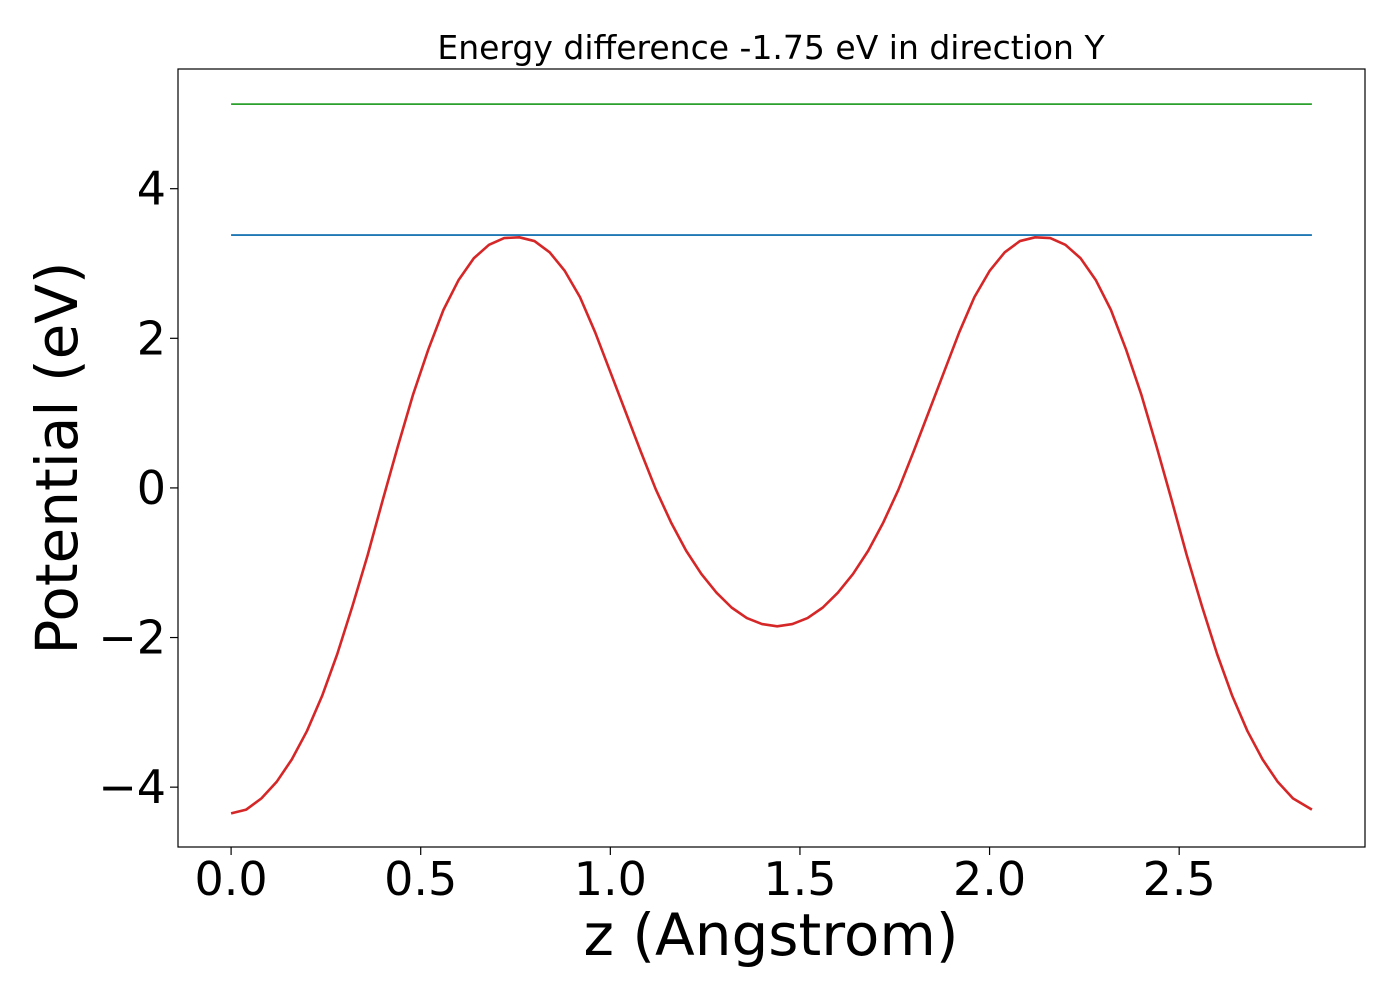 Image resolution: width=1400 pixels, height=1000 pixels. I want to click on y-tick-label: −2, so click(132, 638).